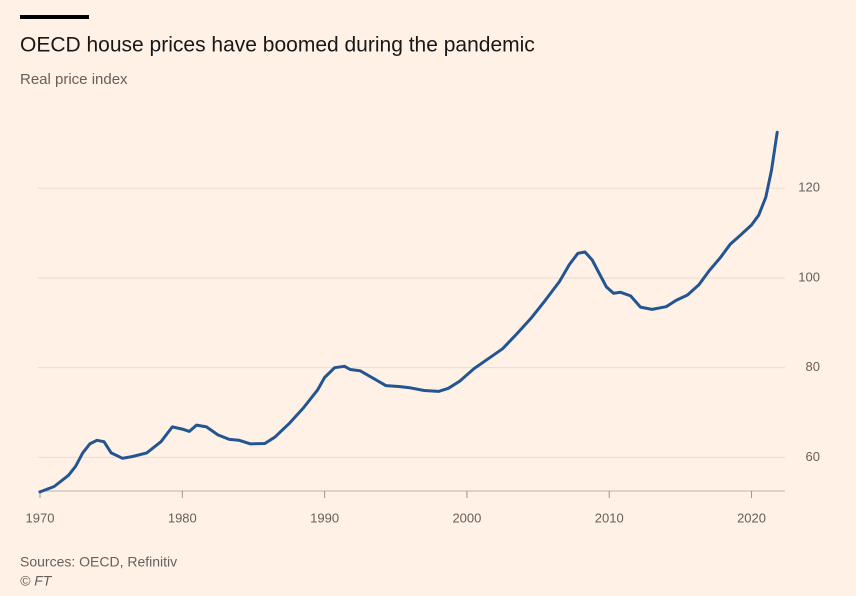  What do you see at coordinates (74, 79) in the screenshot?
I see `chart-subtitle: Real price index` at bounding box center [74, 79].